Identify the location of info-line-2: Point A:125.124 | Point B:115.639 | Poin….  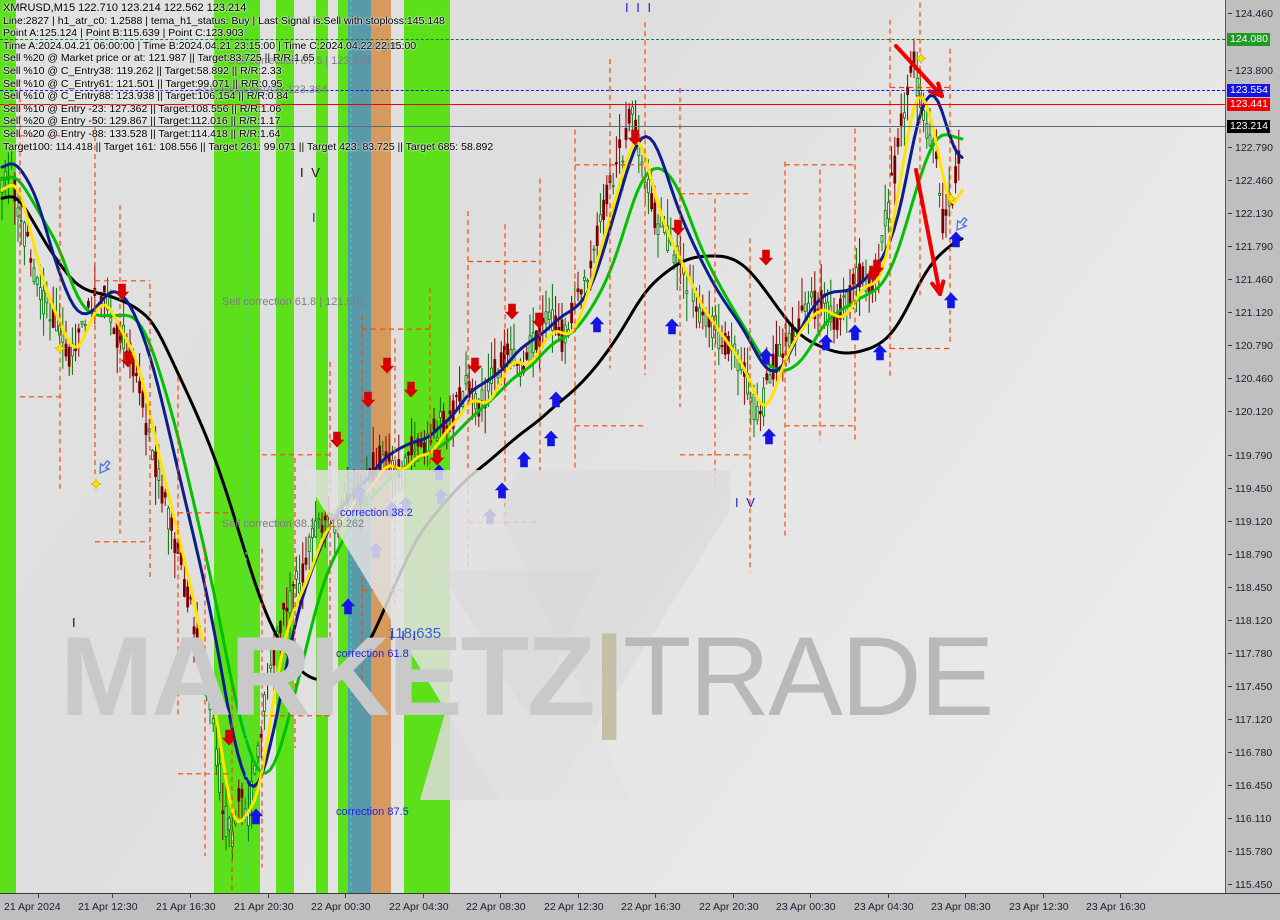
(123, 33).